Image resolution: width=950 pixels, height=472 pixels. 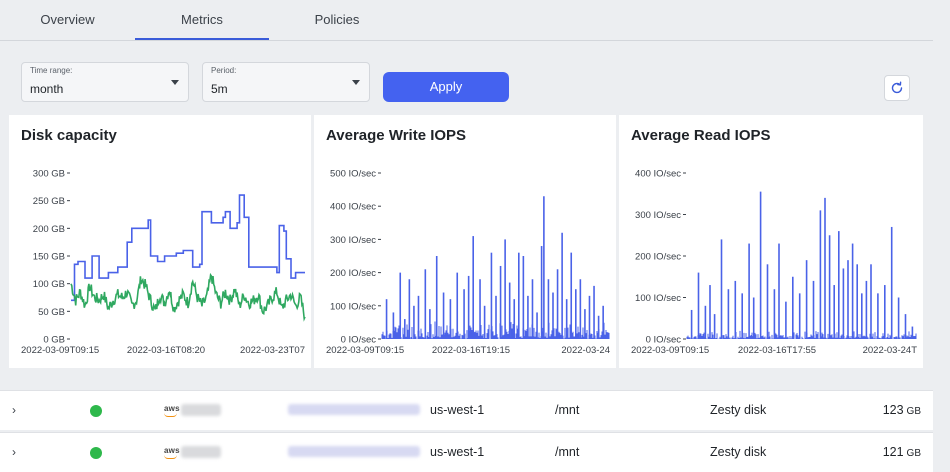 I want to click on time-range-value: month, so click(x=47, y=89).